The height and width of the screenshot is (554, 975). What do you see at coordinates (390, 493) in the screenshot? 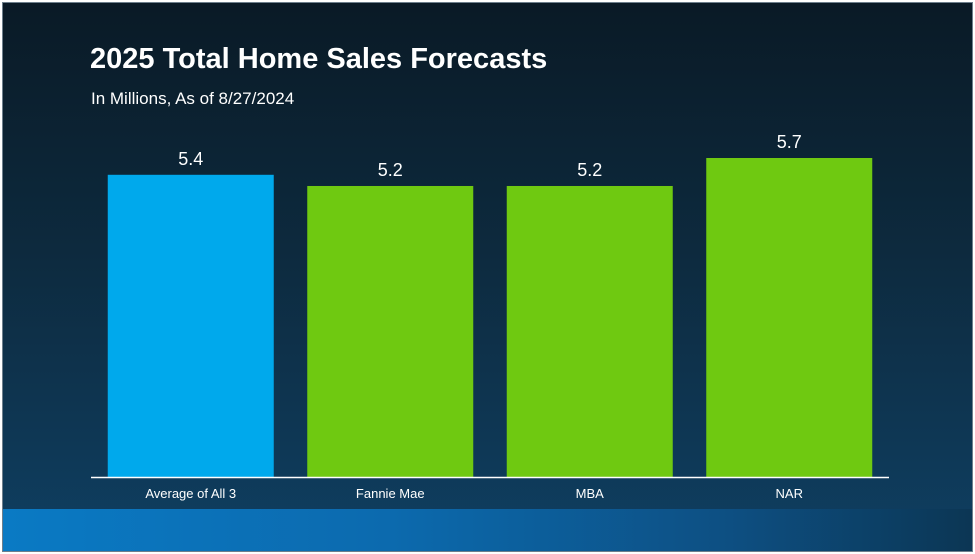
I see `x-tick-label: Fannie Mae` at bounding box center [390, 493].